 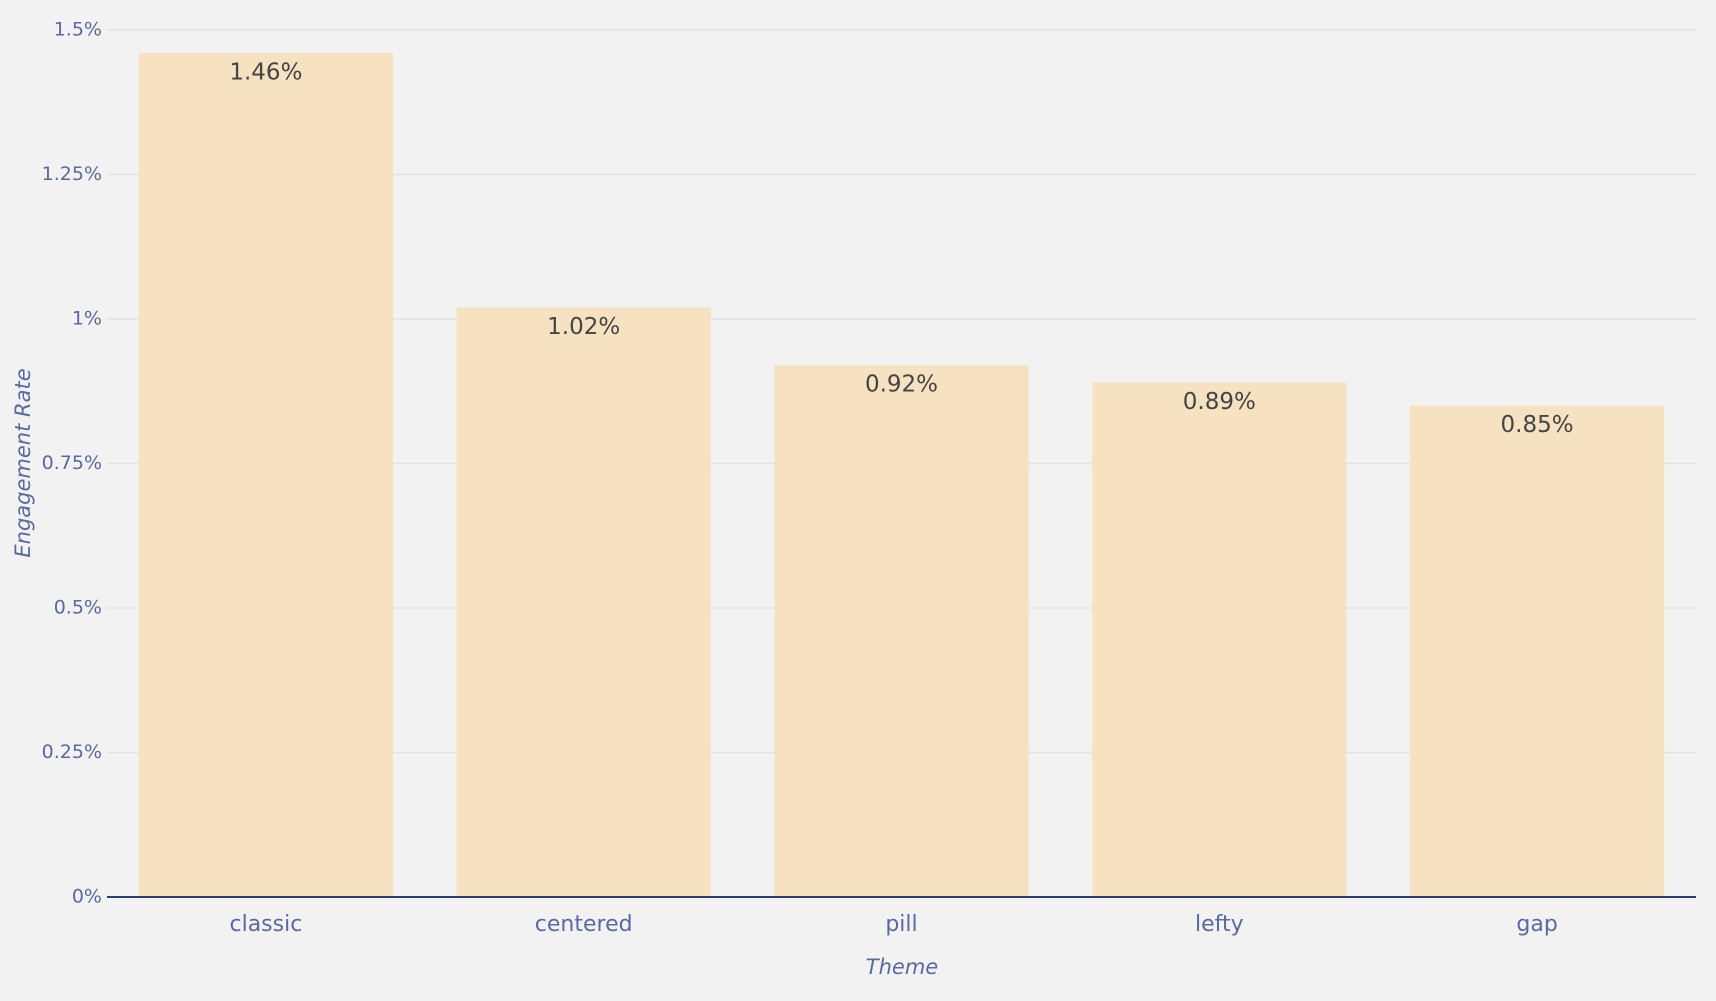 I want to click on data-label: 0.89%, so click(x=1219, y=402).